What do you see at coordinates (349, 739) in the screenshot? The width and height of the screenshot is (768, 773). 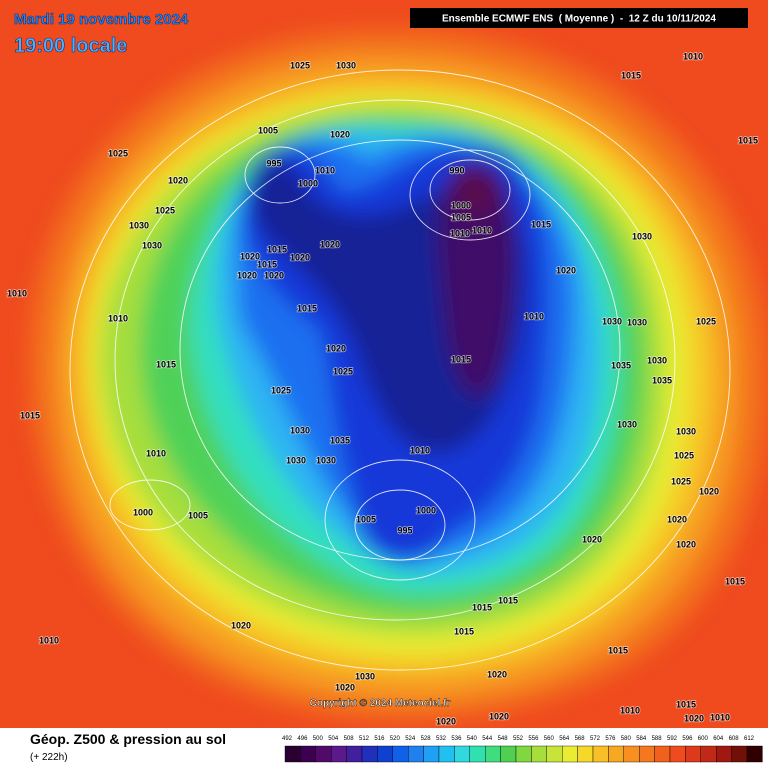 I see `scale-label: 508` at bounding box center [349, 739].